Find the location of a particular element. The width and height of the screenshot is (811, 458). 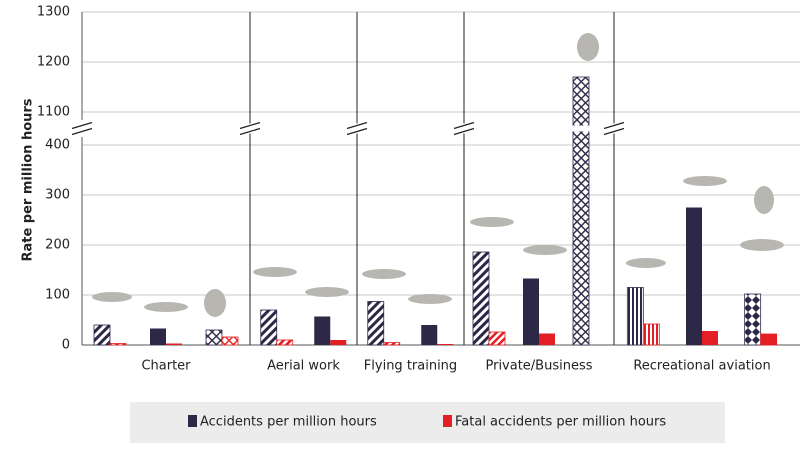

y-tick-label: 1100 is located at coordinates (53, 112).